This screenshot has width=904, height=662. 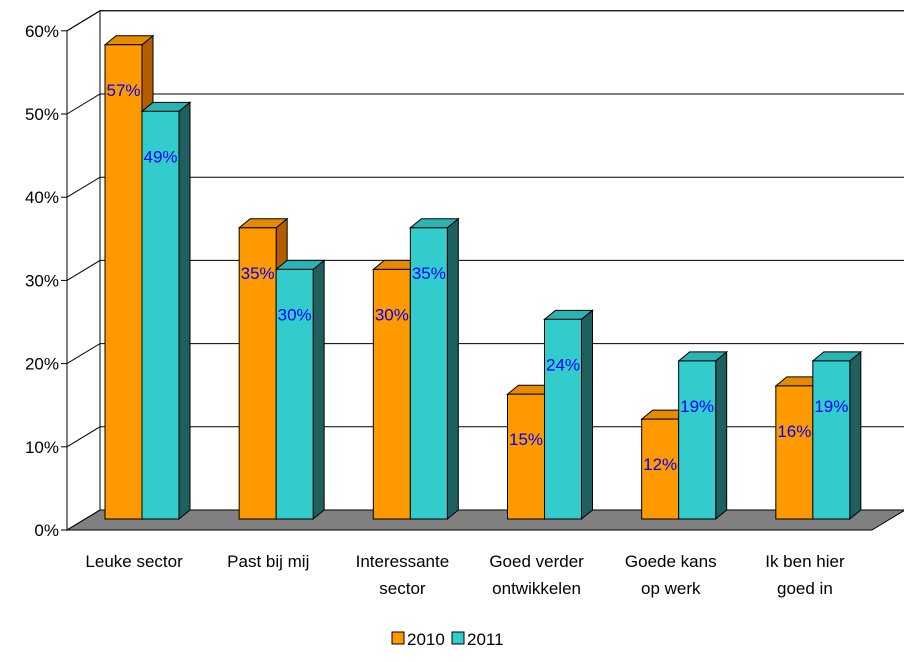 I want to click on x-tick-label: Past bij mij, so click(x=268, y=561).